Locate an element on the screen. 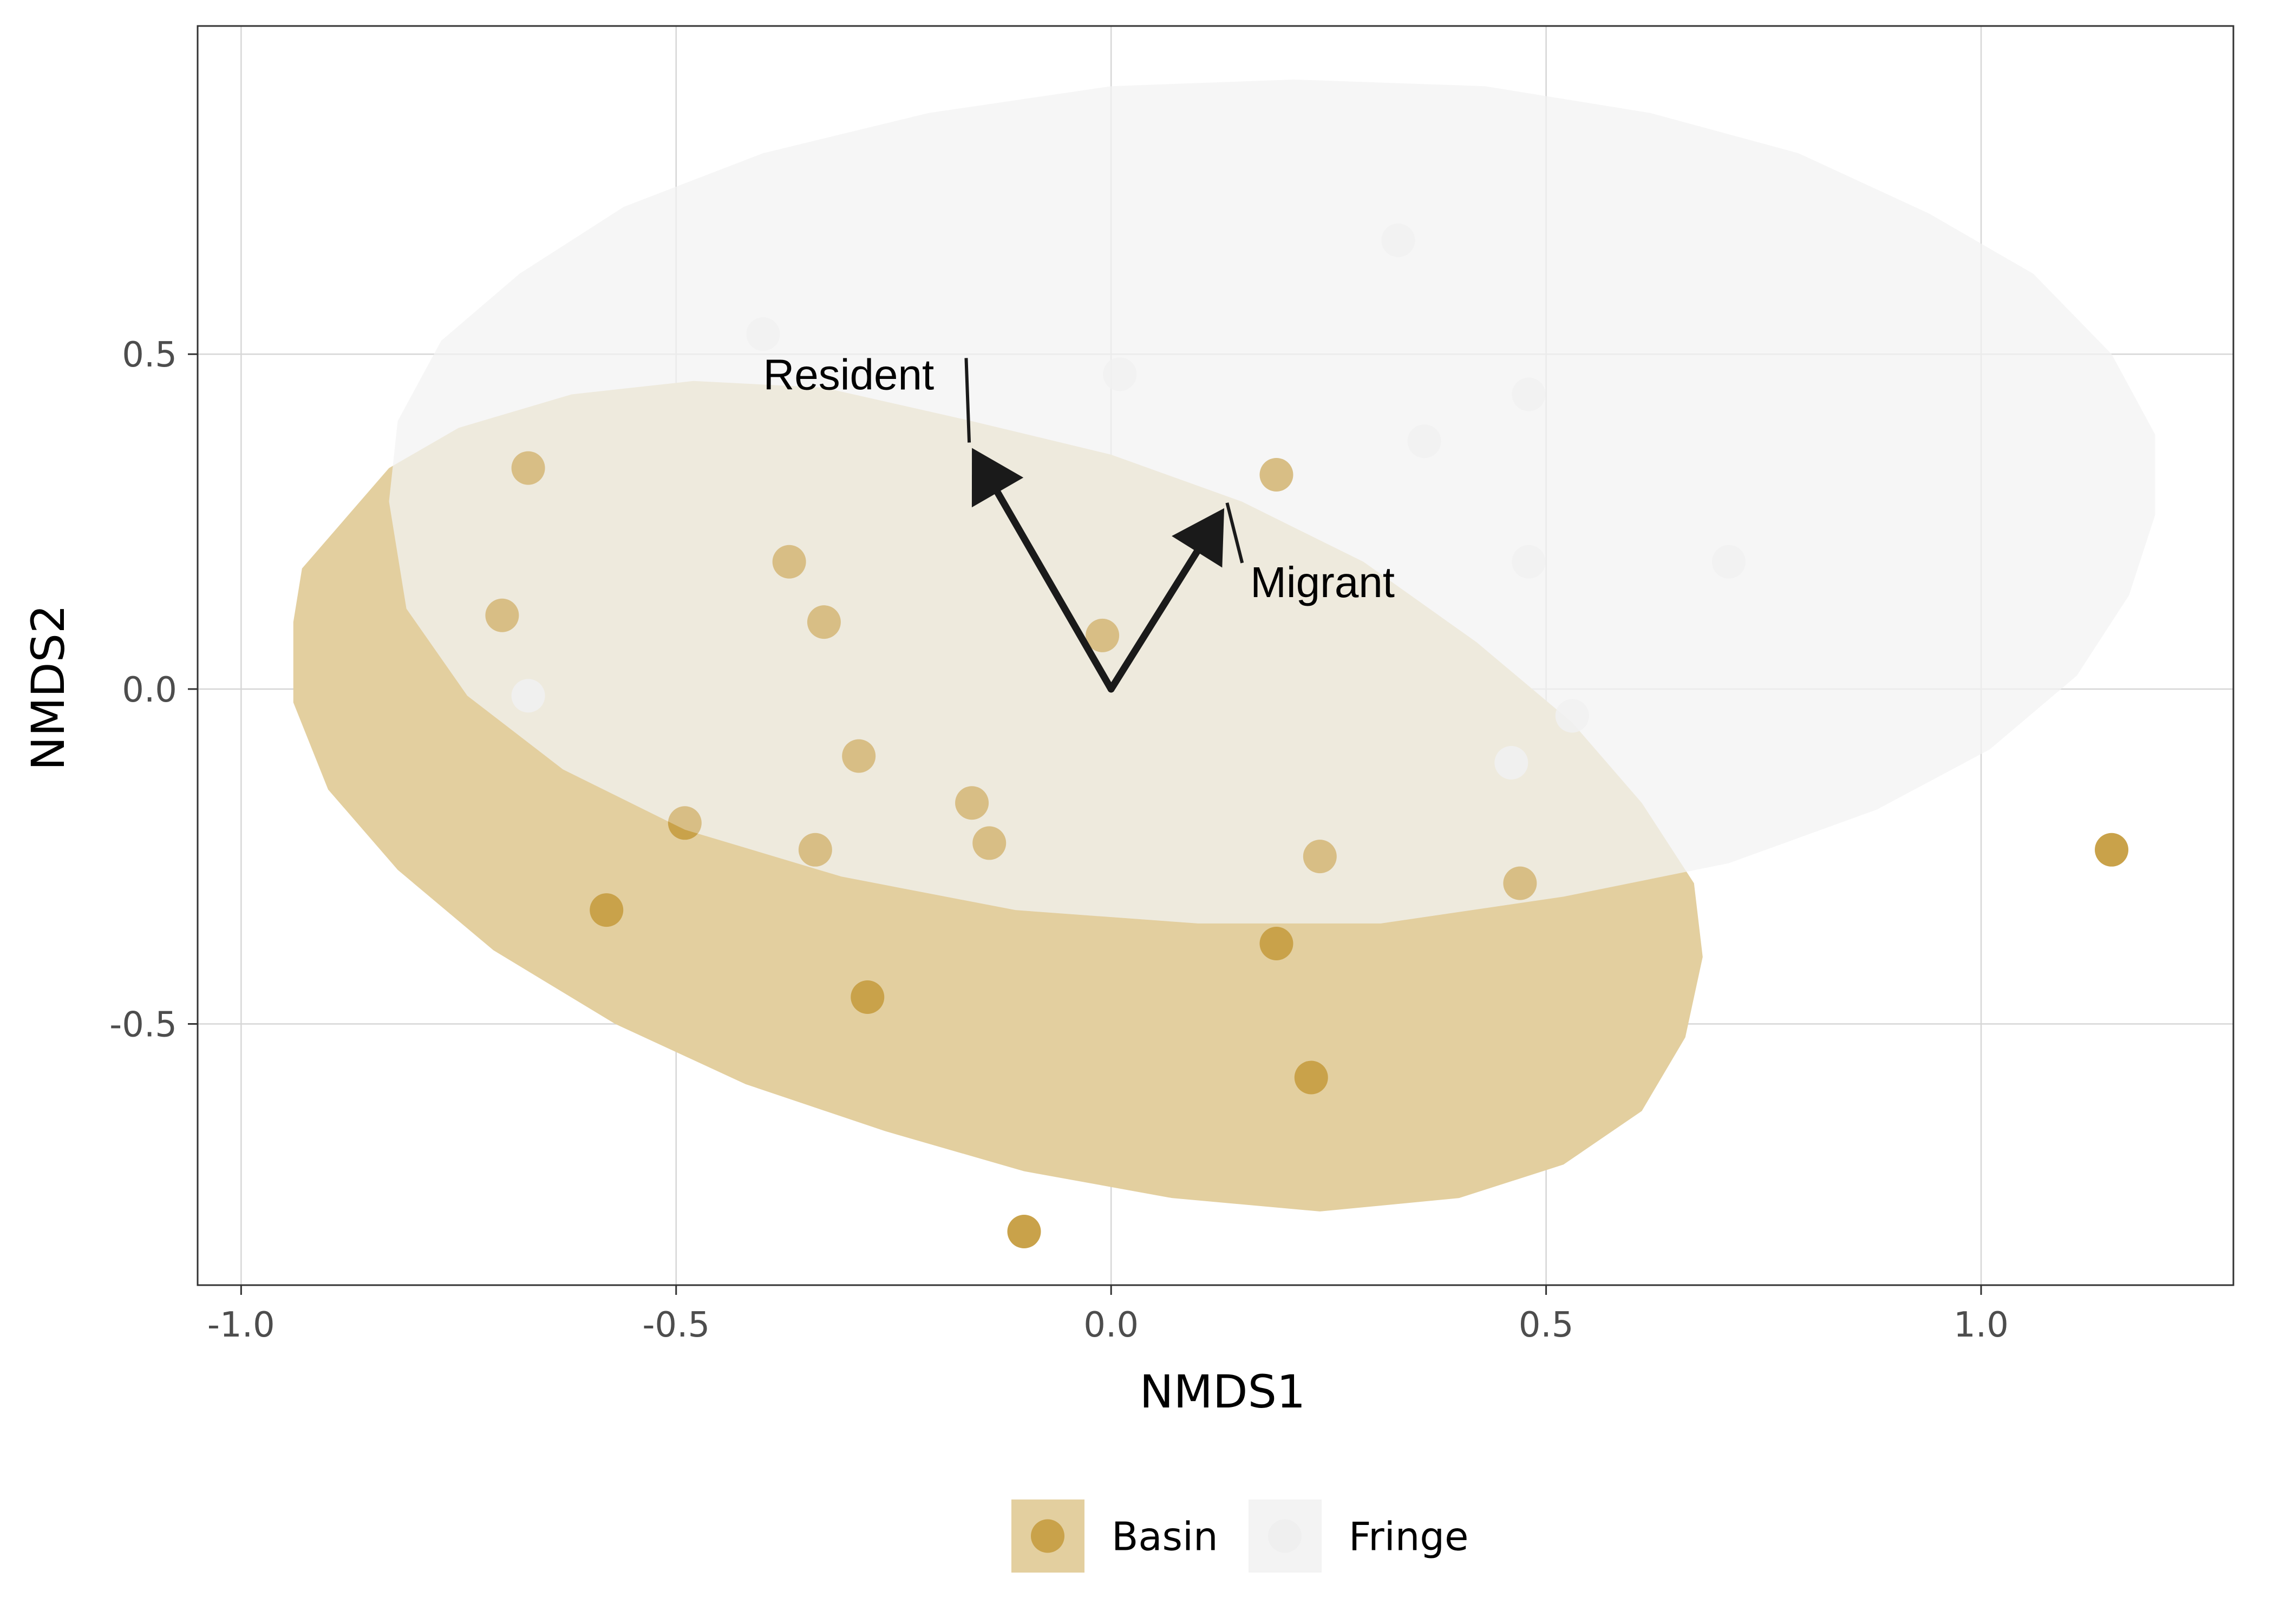 Image resolution: width=2274 pixels, height=1624 pixels. vector-migrant-leader is located at coordinates (1234, 533).